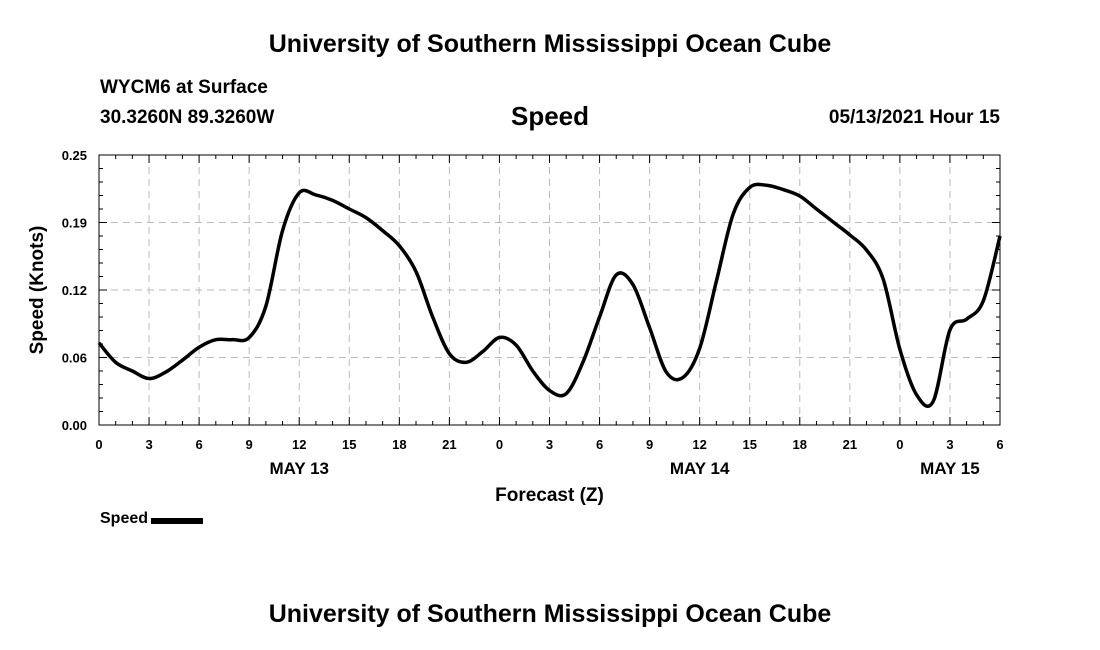 The height and width of the screenshot is (650, 1100). I want to click on chart-variable-title: Speed, so click(550, 116).